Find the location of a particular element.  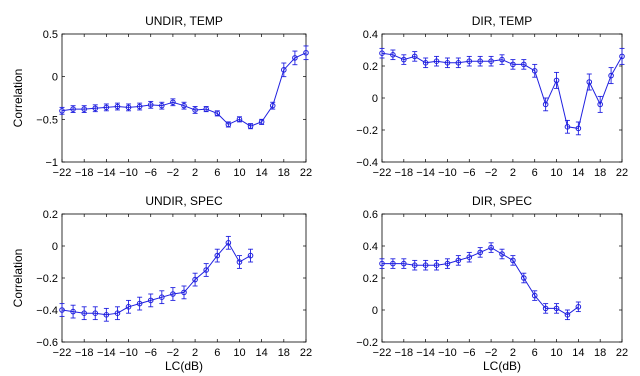

panel-title: DIR, SPEC is located at coordinates (502, 201).